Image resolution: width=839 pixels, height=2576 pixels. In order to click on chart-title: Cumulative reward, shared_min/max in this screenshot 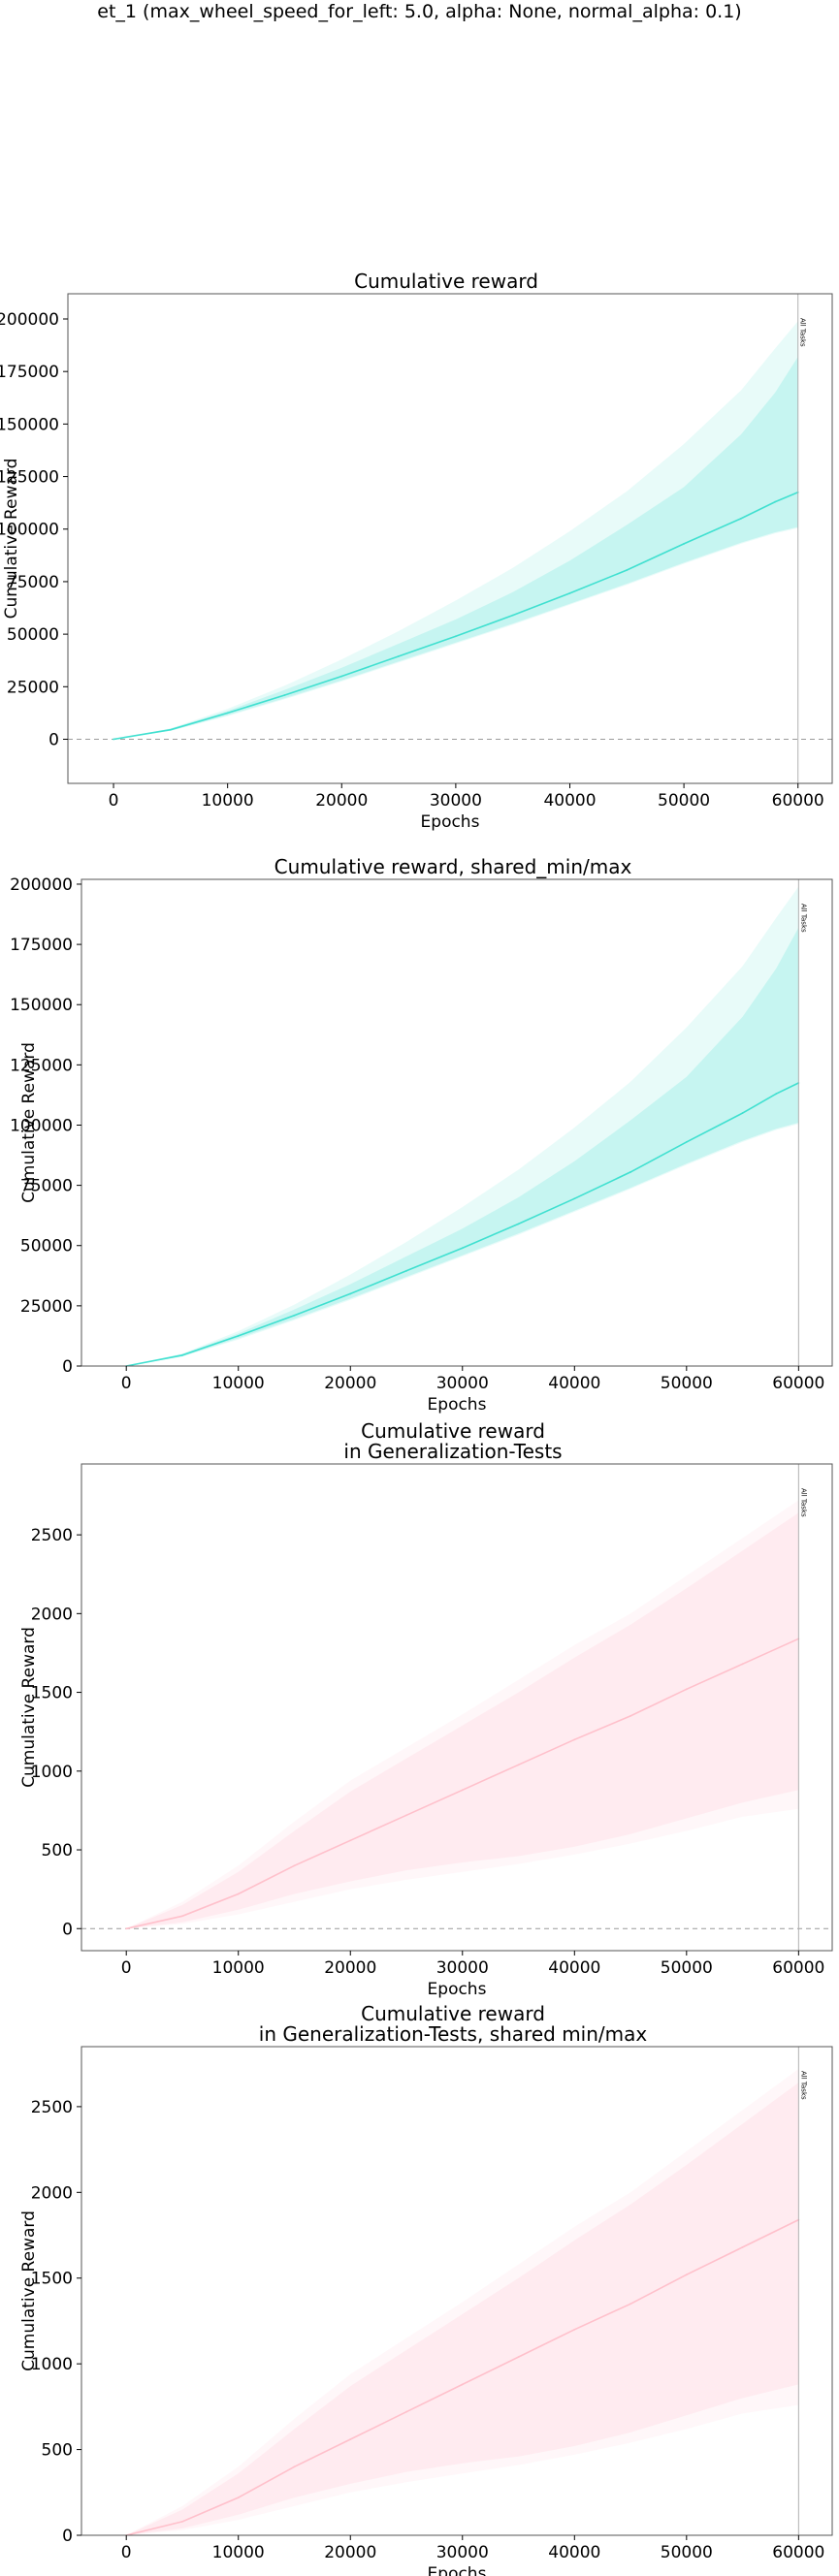, I will do `click(453, 867)`.